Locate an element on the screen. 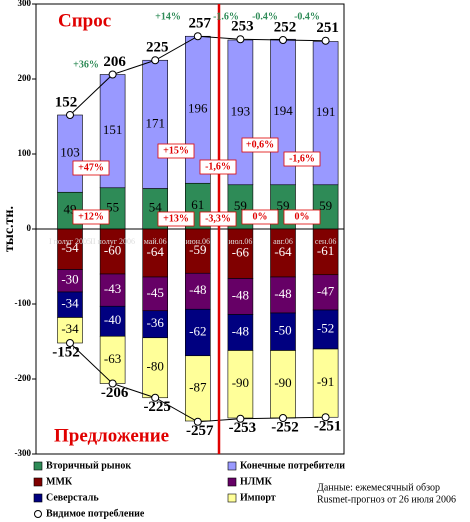 This screenshot has height=522, width=470. segment-label: -60 is located at coordinates (112, 249).